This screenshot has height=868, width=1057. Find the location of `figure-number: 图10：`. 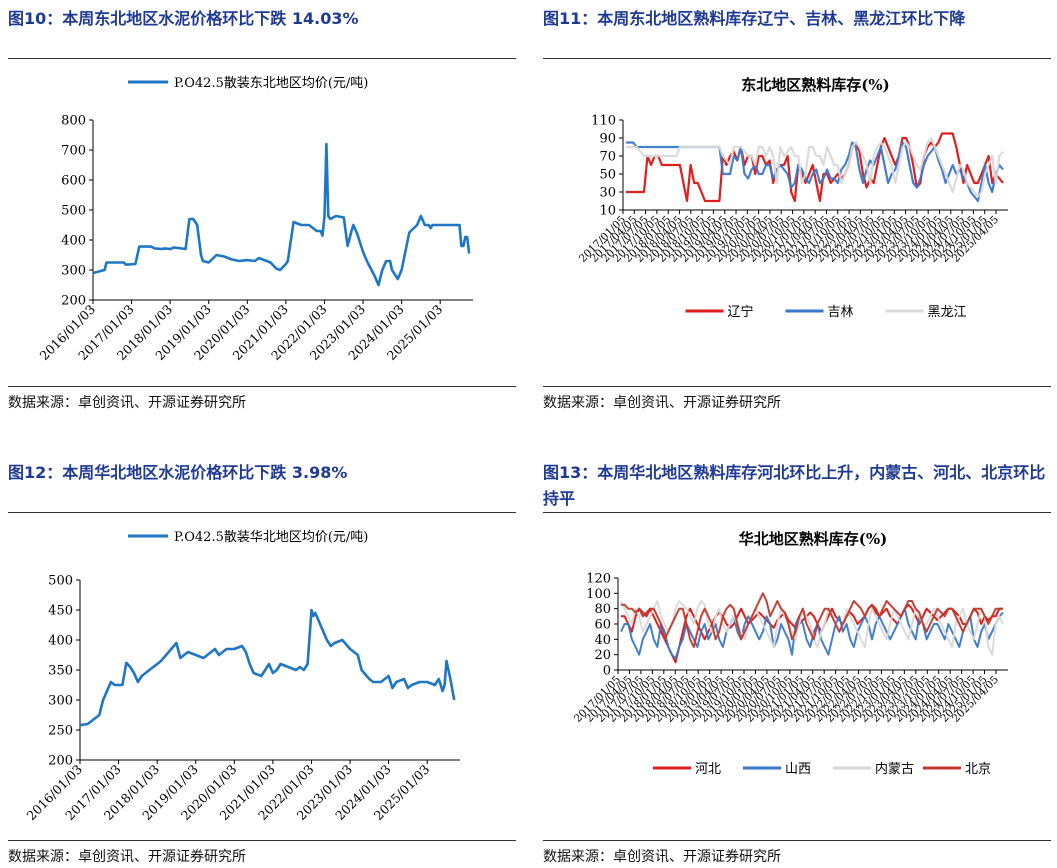

figure-number: 图10： is located at coordinates (35, 18).